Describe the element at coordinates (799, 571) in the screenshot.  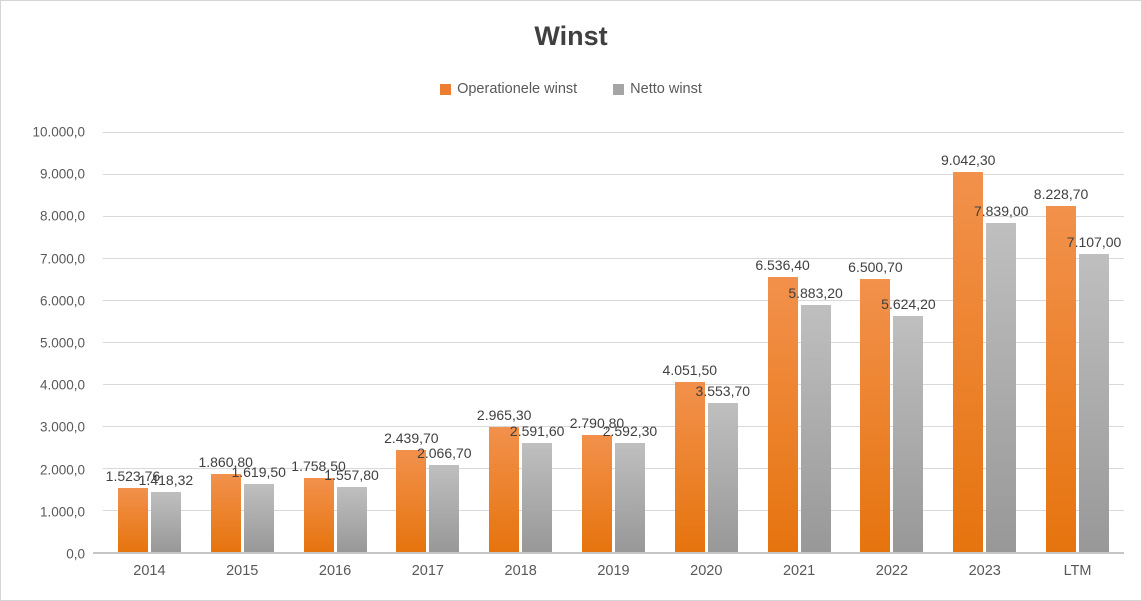
I see `x-tick-label-2021: 2021` at that location.